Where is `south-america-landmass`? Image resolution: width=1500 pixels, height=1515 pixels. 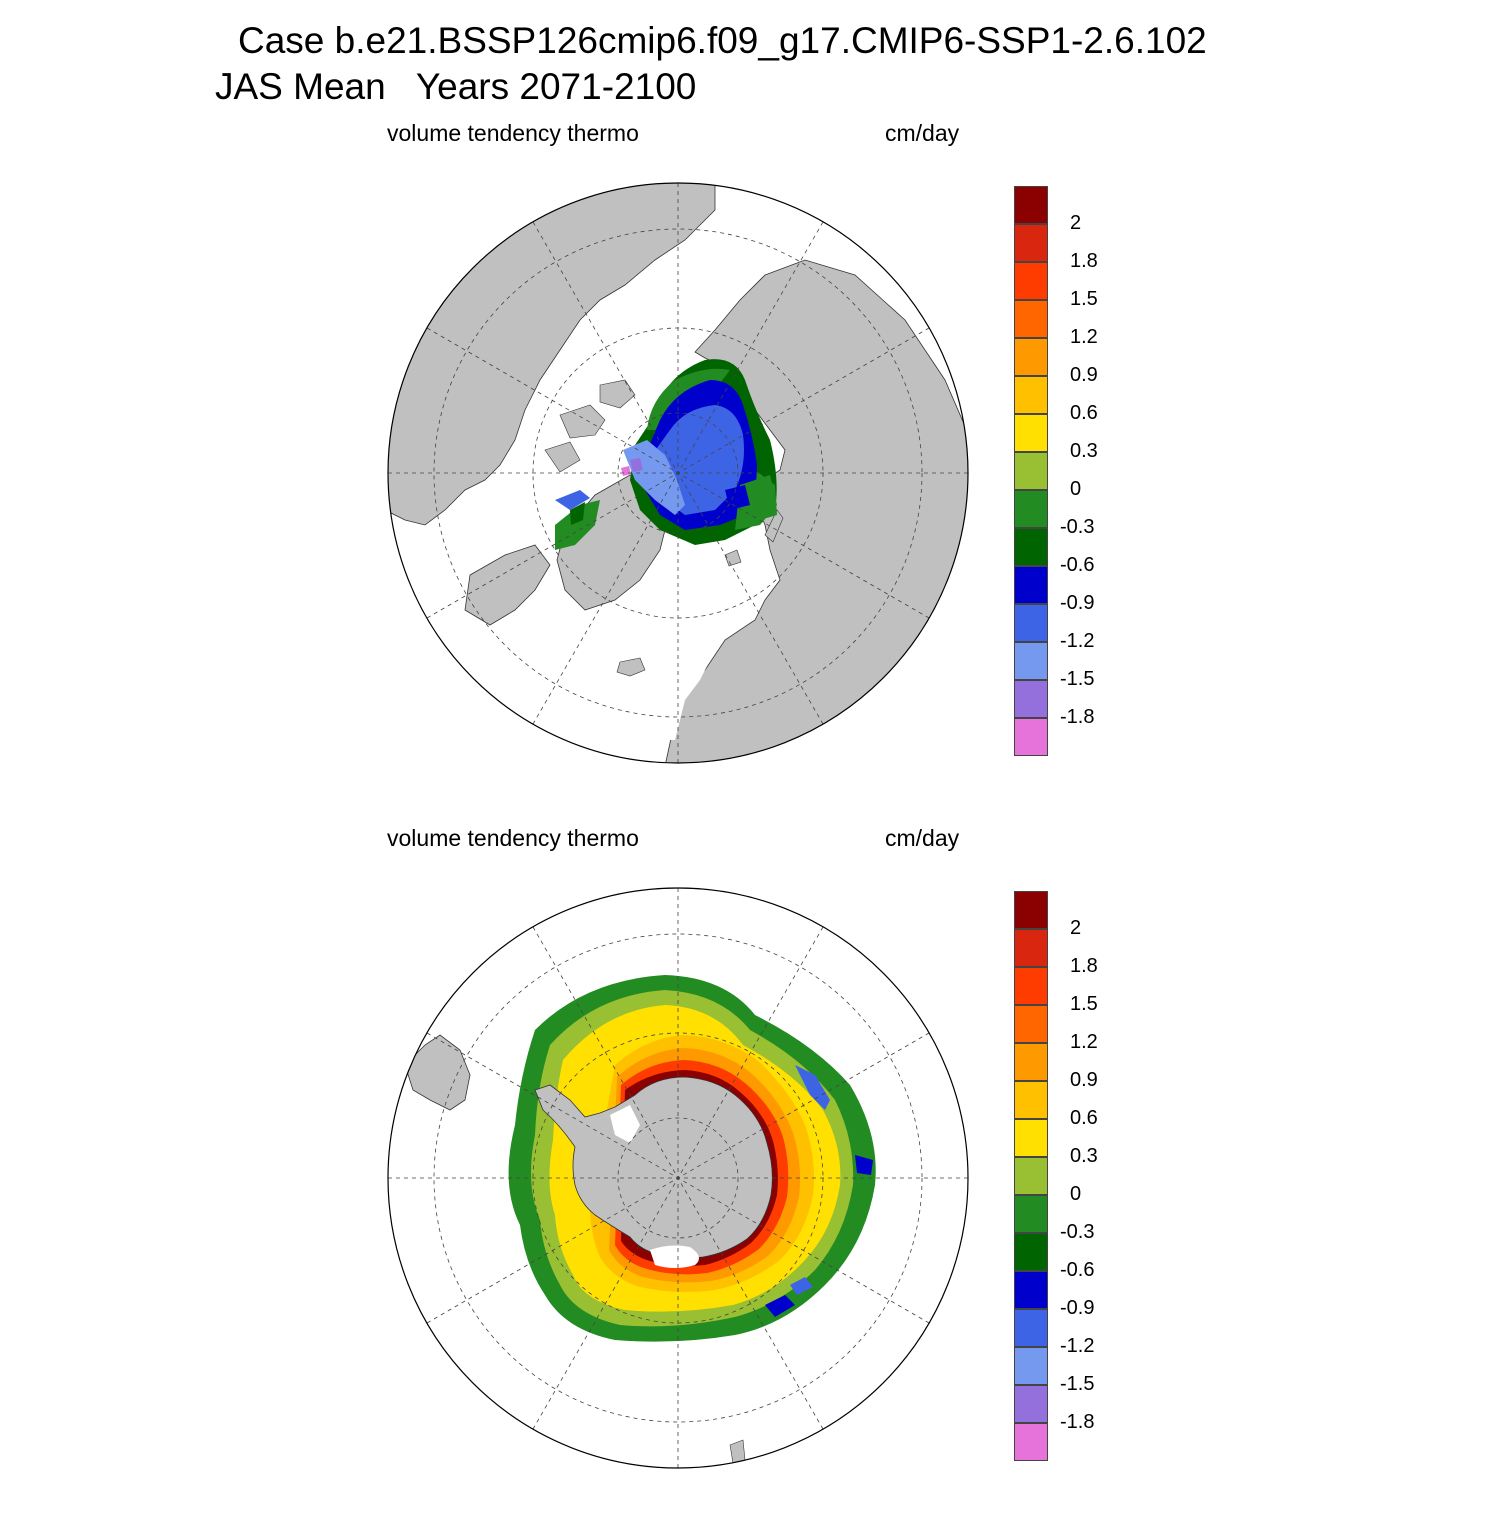 south-america-landmass is located at coordinates (437, 1072).